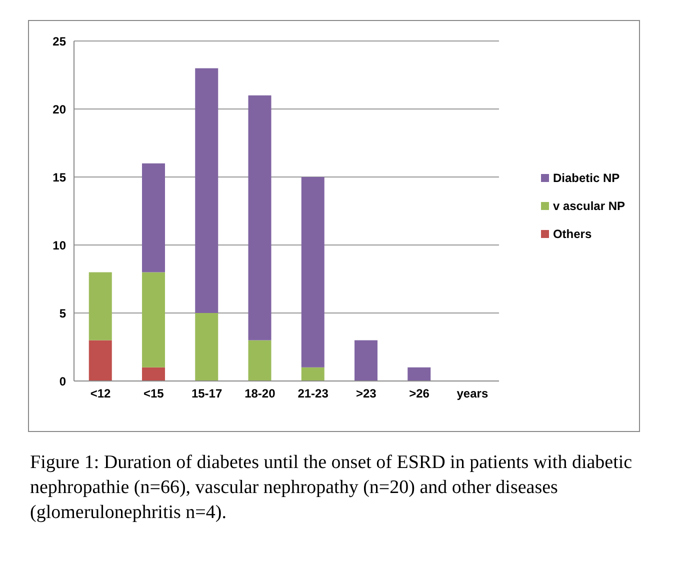 The height and width of the screenshot is (562, 677). What do you see at coordinates (313, 393) in the screenshot?
I see `x-tick-label: 21-23` at bounding box center [313, 393].